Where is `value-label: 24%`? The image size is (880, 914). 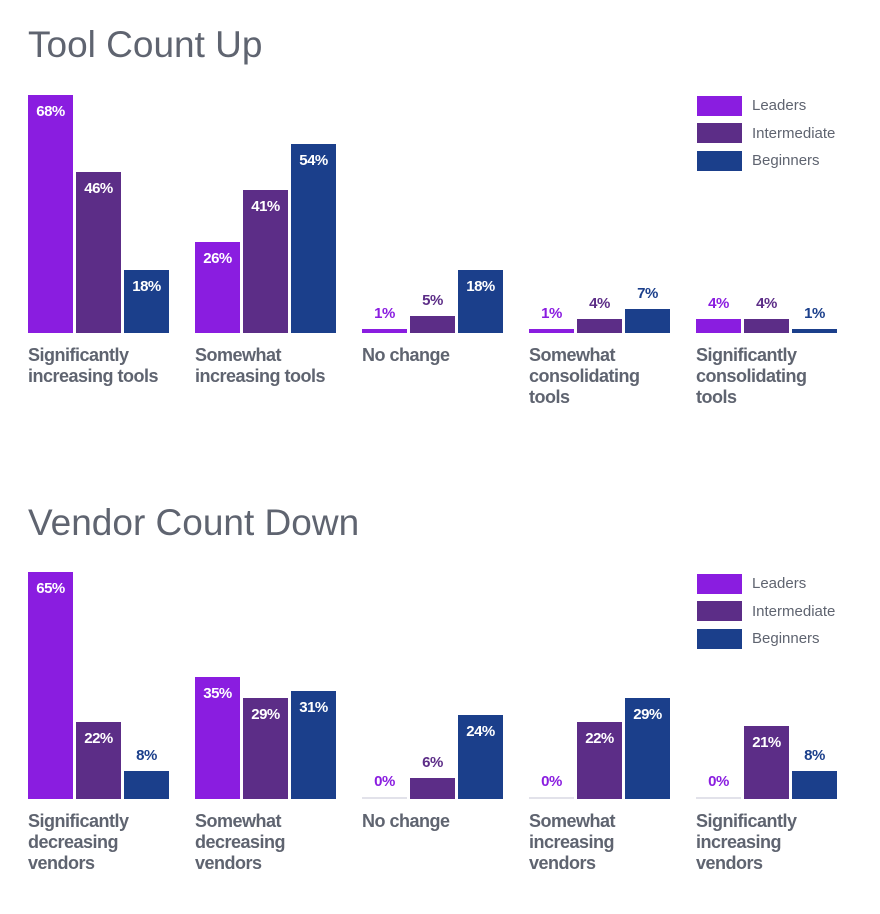 value-label: 24% is located at coordinates (480, 731).